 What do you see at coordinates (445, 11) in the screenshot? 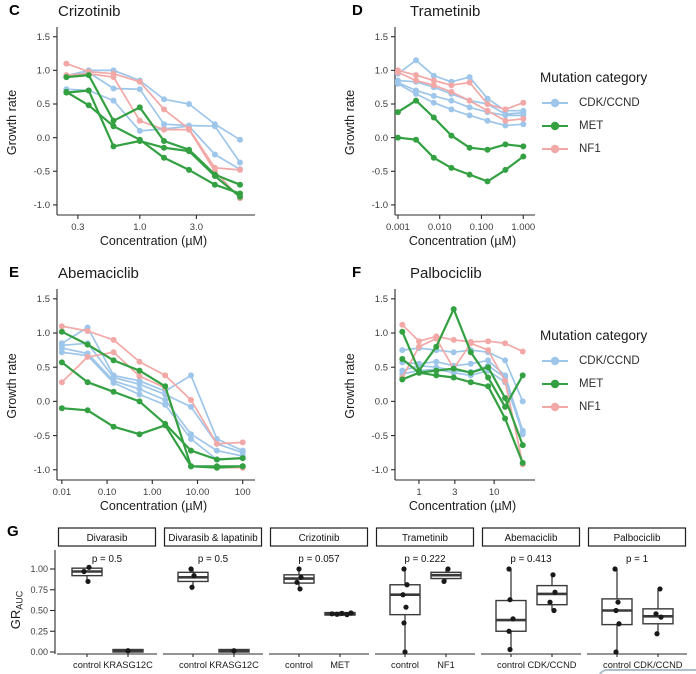
I see `panel-title-trametinib: Trametinib` at bounding box center [445, 11].